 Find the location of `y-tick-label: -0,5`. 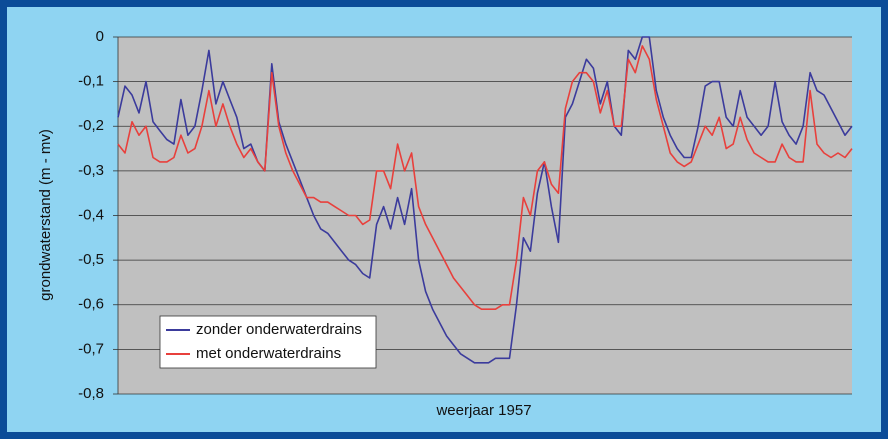

y-tick-label: -0,5 is located at coordinates (91, 259).